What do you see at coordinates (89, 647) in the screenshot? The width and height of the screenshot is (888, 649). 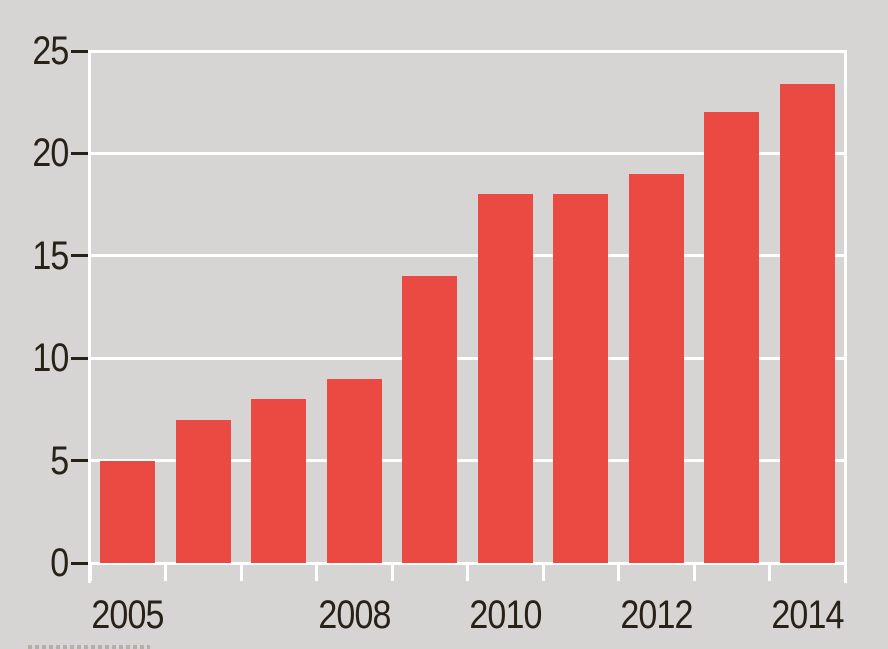 I see `cropped-caption-artifact` at bounding box center [89, 647].